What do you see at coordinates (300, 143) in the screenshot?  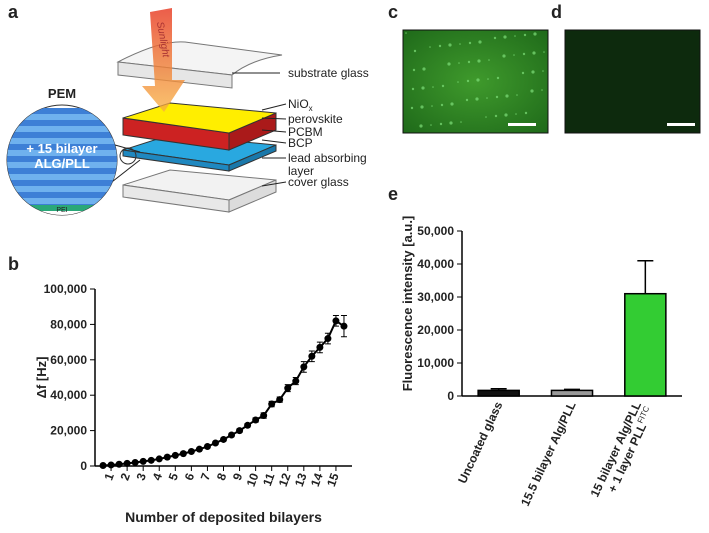 I see `layer-label: BCP` at bounding box center [300, 143].